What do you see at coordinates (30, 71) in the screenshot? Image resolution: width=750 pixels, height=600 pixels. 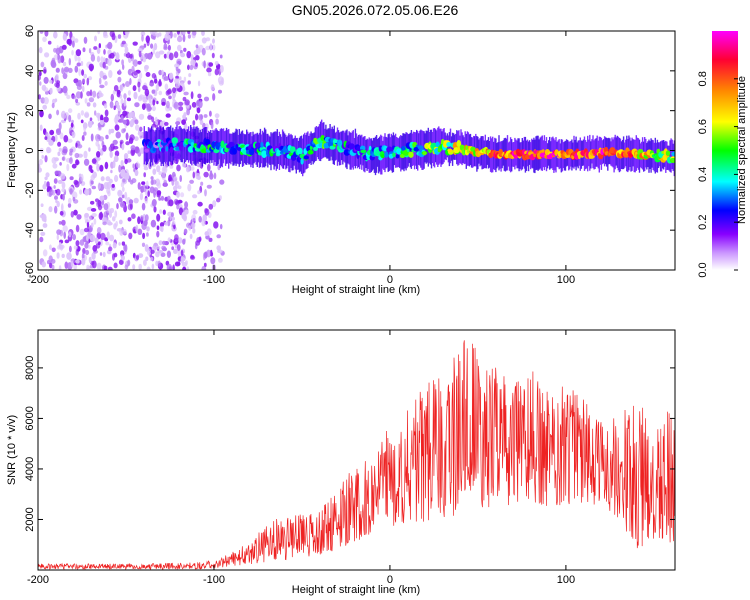 I see `y-tick-label: 40` at bounding box center [30, 71].